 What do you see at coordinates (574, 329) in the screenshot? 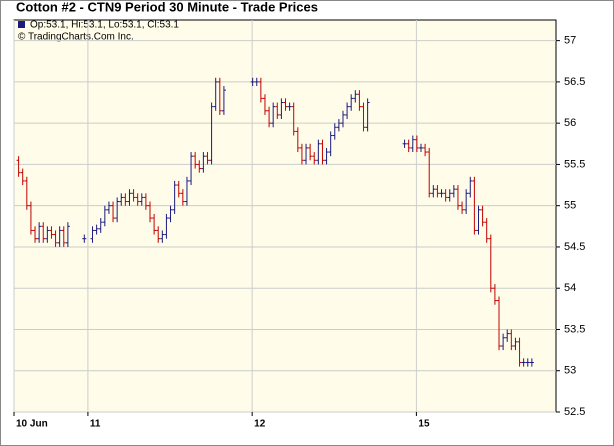
I see `y-tick-label: 53.5` at bounding box center [574, 329].